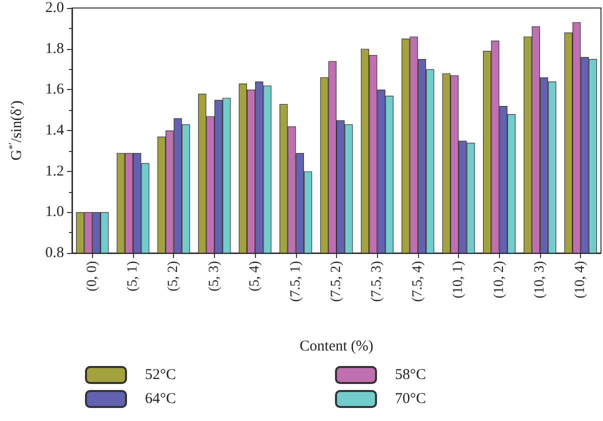 This screenshot has height=421, width=603. I want to click on legend-label: 70°C, so click(410, 399).